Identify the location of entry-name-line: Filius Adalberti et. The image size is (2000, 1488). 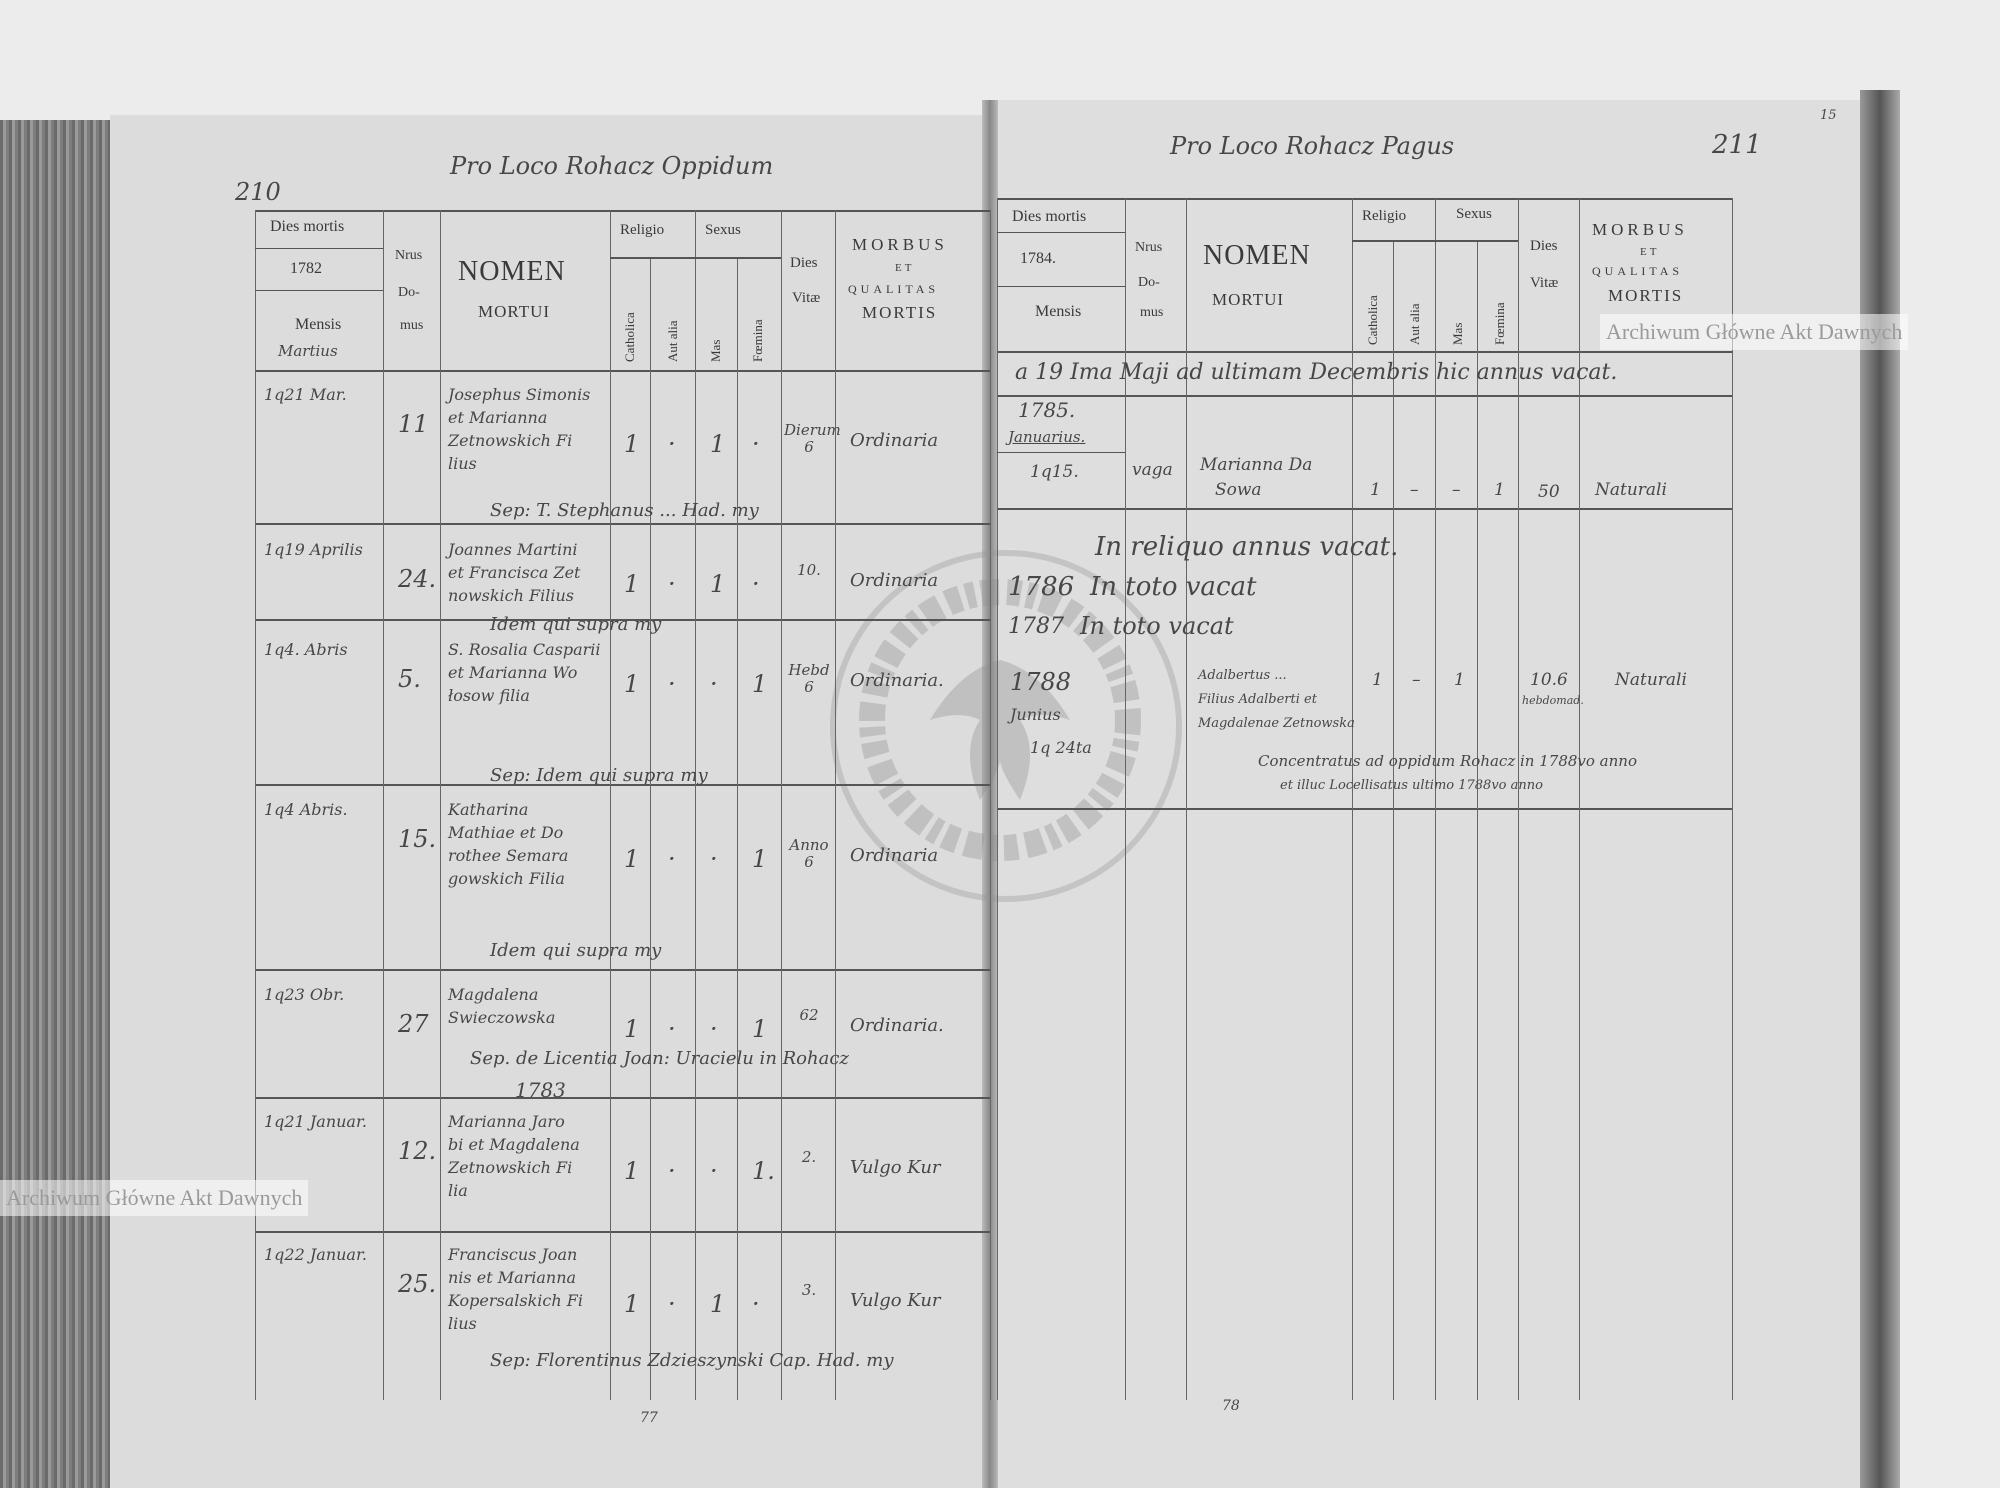
(1257, 699).